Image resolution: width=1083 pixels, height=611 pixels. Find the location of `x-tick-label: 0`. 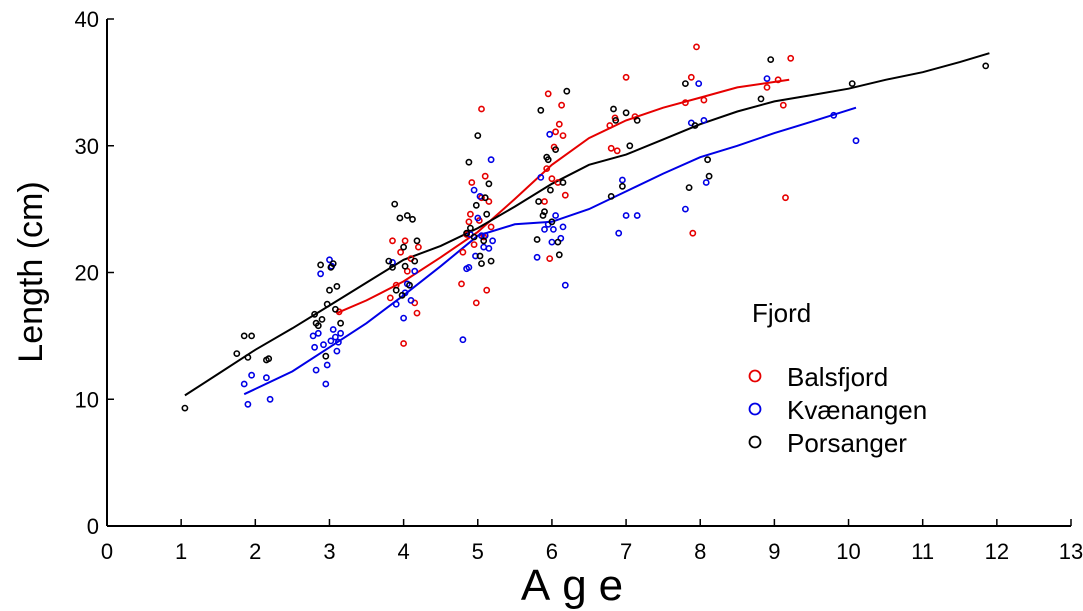

x-tick-label: 0 is located at coordinates (107, 551).